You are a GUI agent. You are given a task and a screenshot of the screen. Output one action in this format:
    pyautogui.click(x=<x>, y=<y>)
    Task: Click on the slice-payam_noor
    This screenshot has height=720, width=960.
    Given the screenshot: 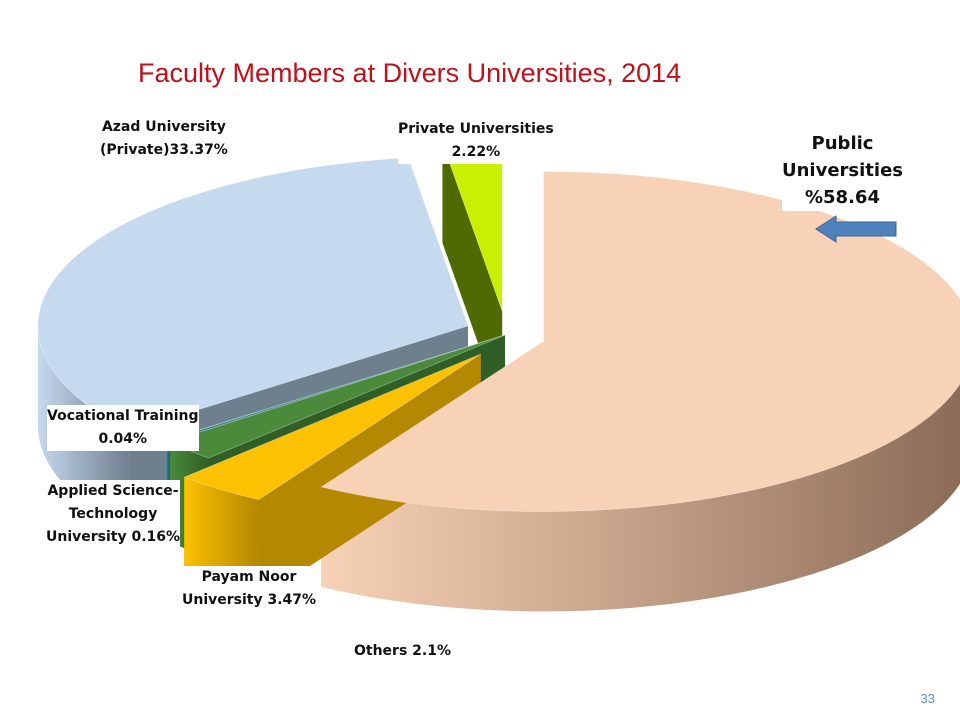 What is the action you would take?
    pyautogui.click(x=332, y=427)
    